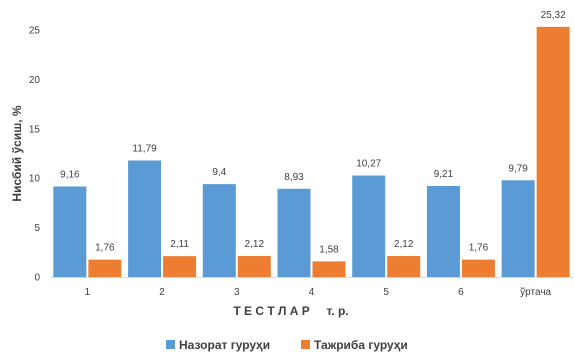 The image size is (575, 352). I want to click on legend-label-control: Назорат гуруҳи, so click(224, 345).